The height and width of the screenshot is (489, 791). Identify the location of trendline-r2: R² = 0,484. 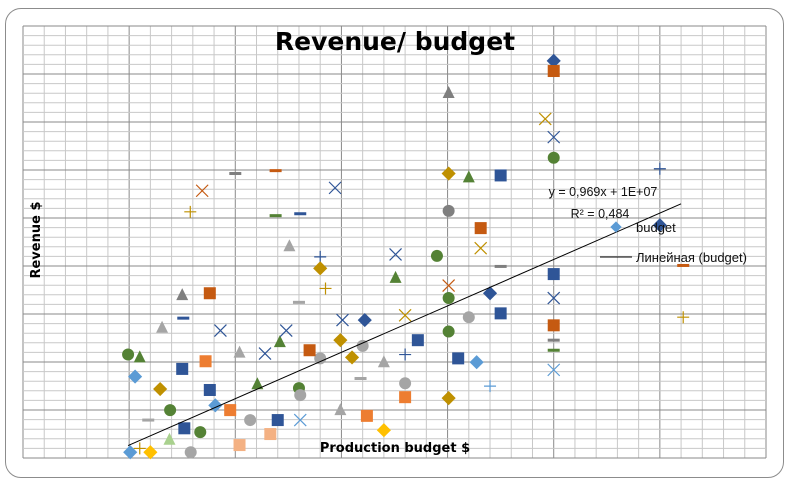
(600, 214).